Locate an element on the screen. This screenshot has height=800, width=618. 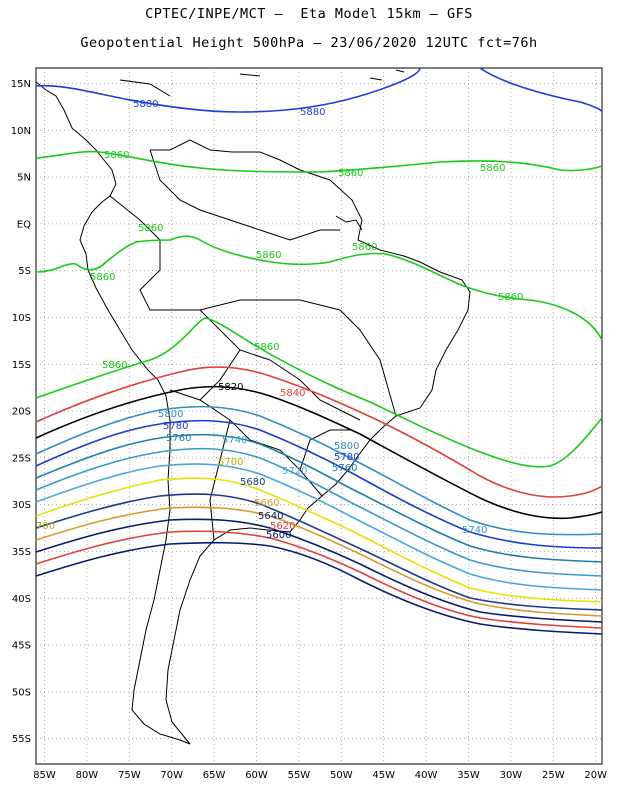
contour-label: 5720 is located at coordinates (294, 471).